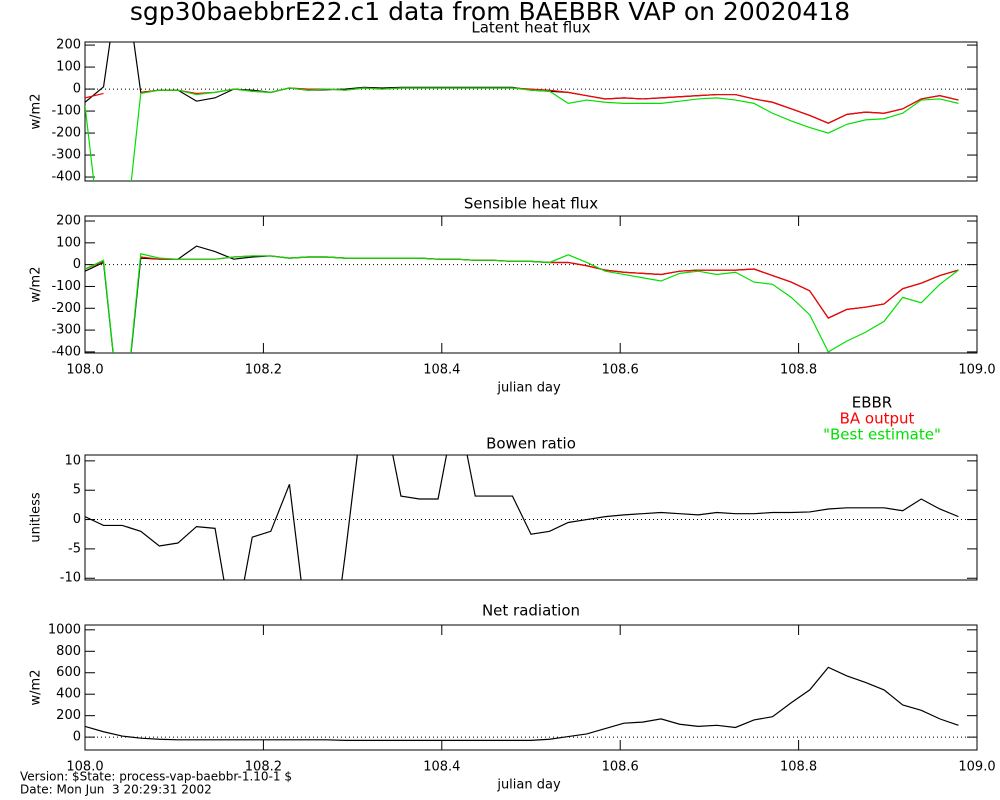 The image size is (1000, 800). Describe the element at coordinates (77, 490) in the screenshot. I see `y-tick-label: 5` at that location.